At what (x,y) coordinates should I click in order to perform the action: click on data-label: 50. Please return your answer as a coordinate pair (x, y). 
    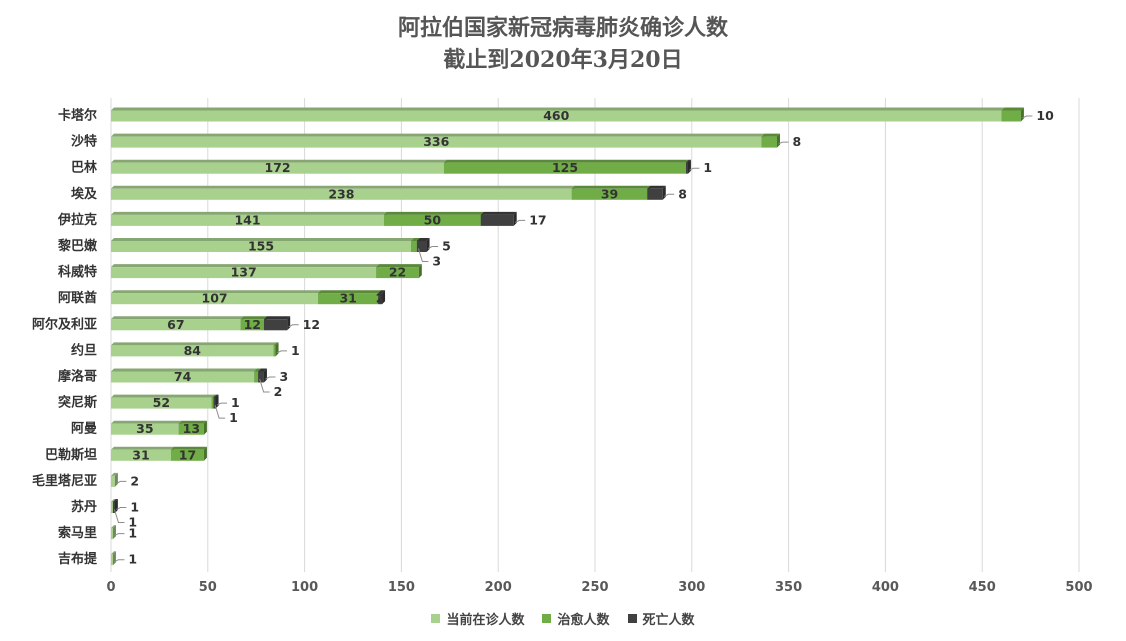
    Looking at the image, I should click on (433, 219).